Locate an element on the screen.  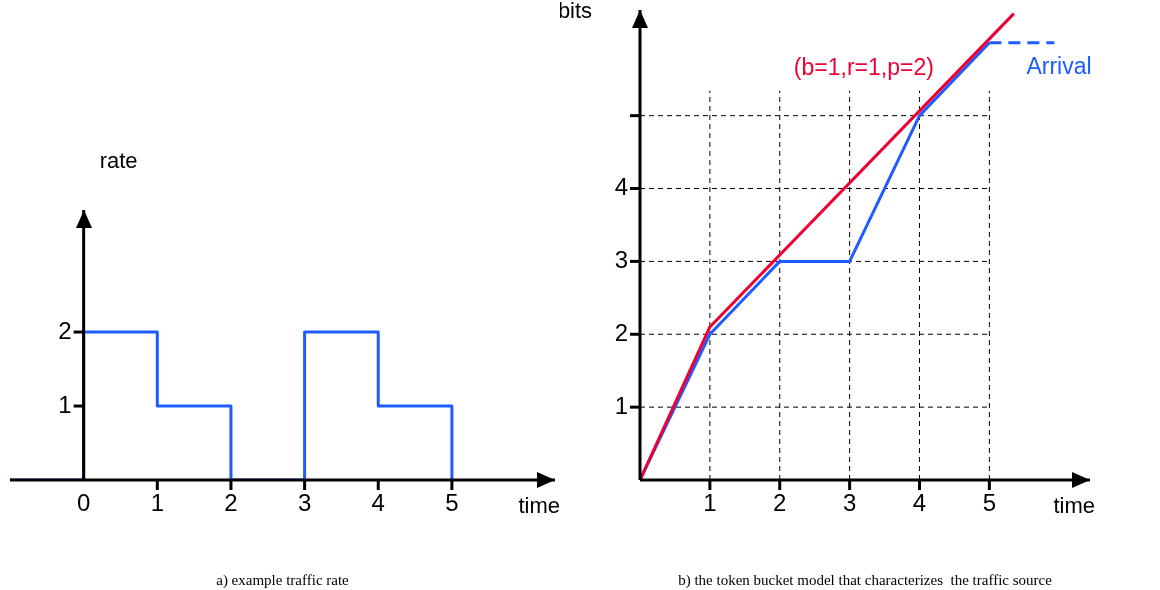
series-label: Arrival is located at coordinates (1059, 66).